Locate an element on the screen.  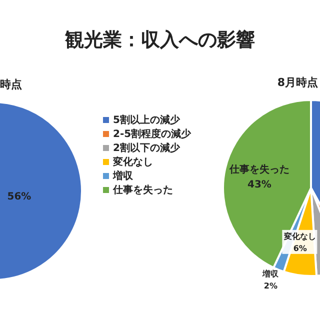
legend-label: 2割以下の減少 is located at coordinates (147, 148).